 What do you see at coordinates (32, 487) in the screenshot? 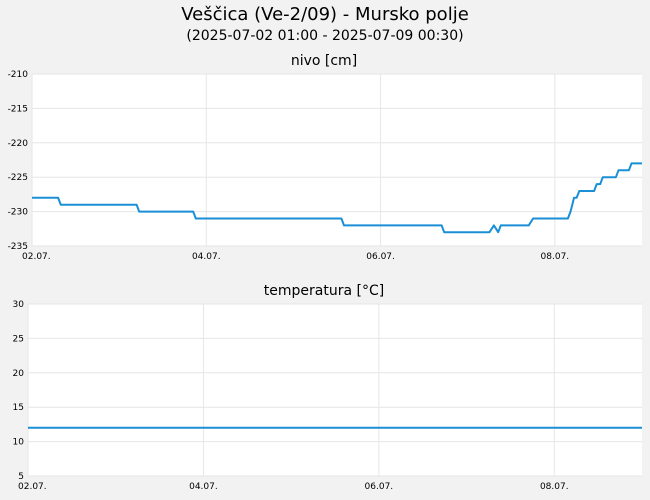
I see `temperatura-x-tick-label: 02.07.` at bounding box center [32, 487].